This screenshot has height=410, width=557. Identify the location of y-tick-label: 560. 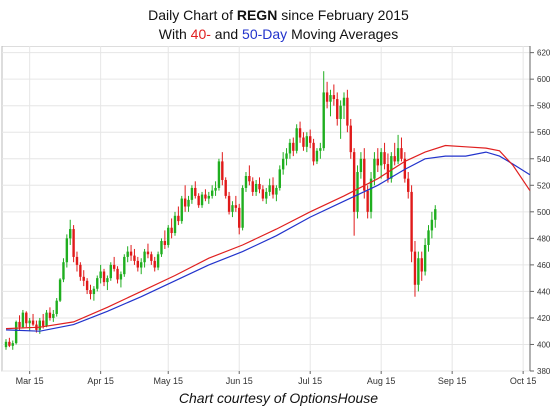
(544, 132).